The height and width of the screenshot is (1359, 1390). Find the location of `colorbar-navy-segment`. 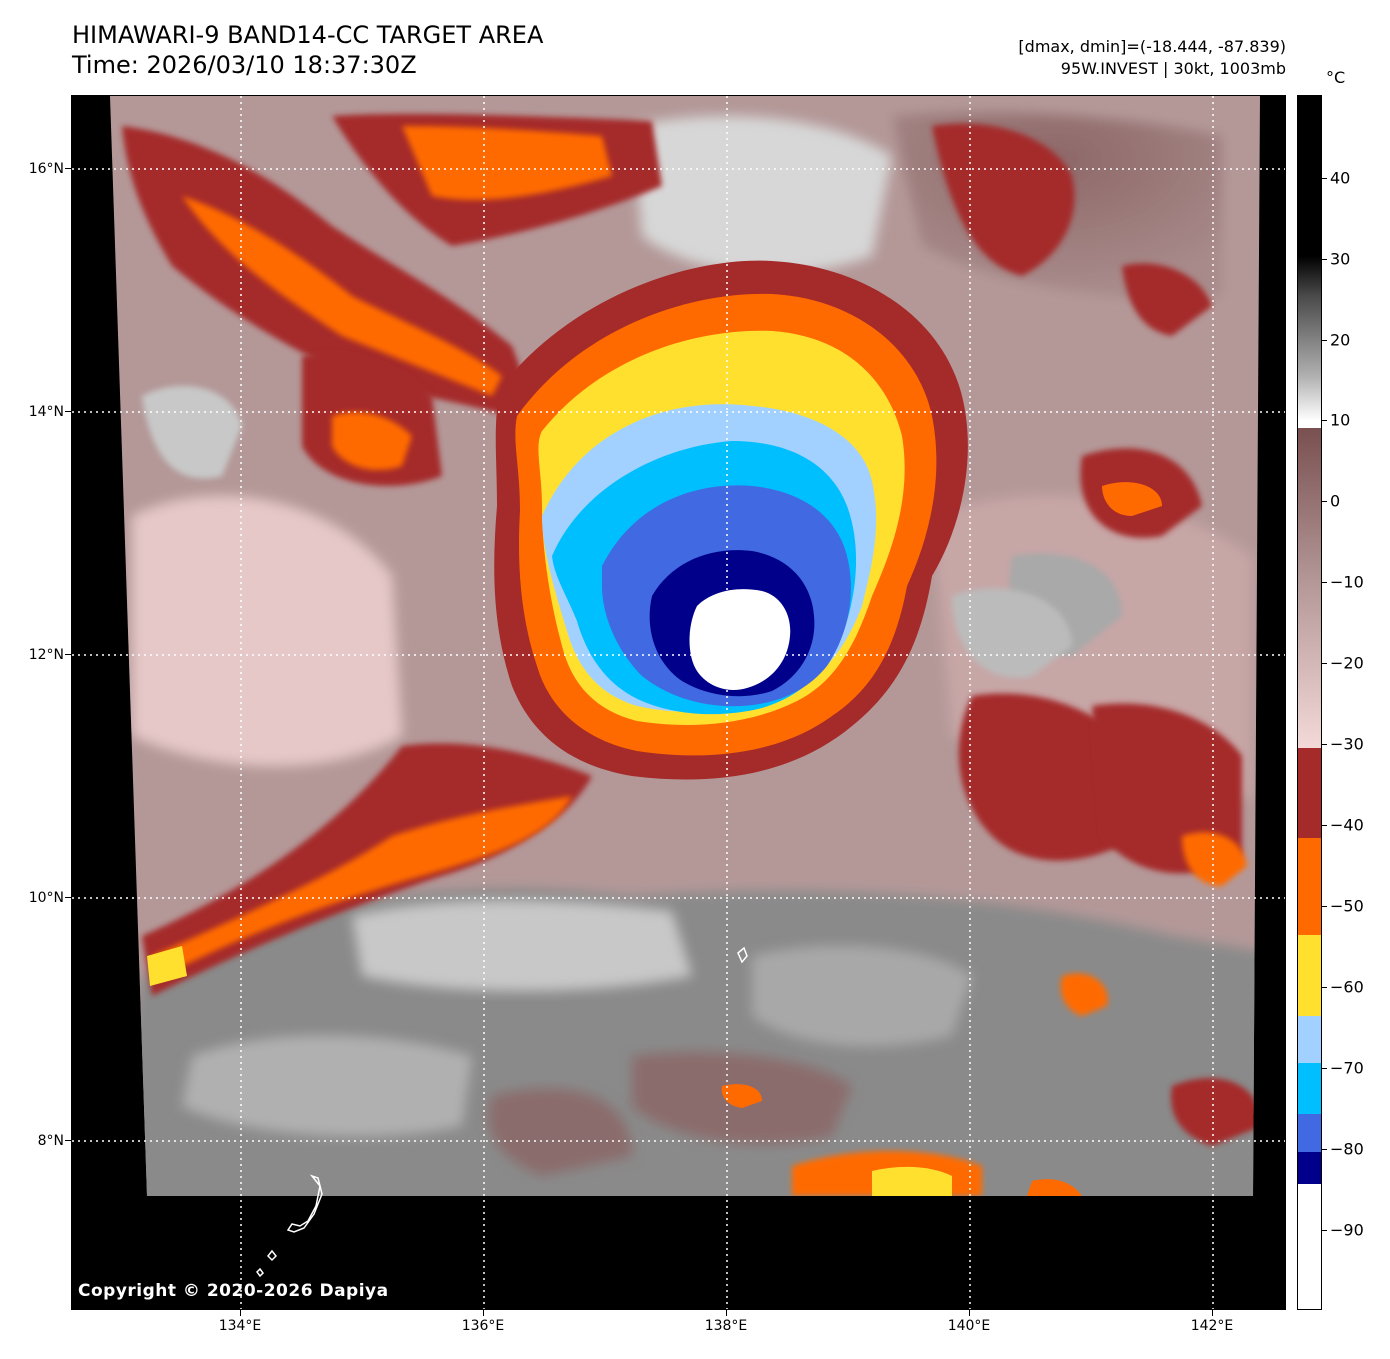

colorbar-navy-segment is located at coordinates (1309, 1168).